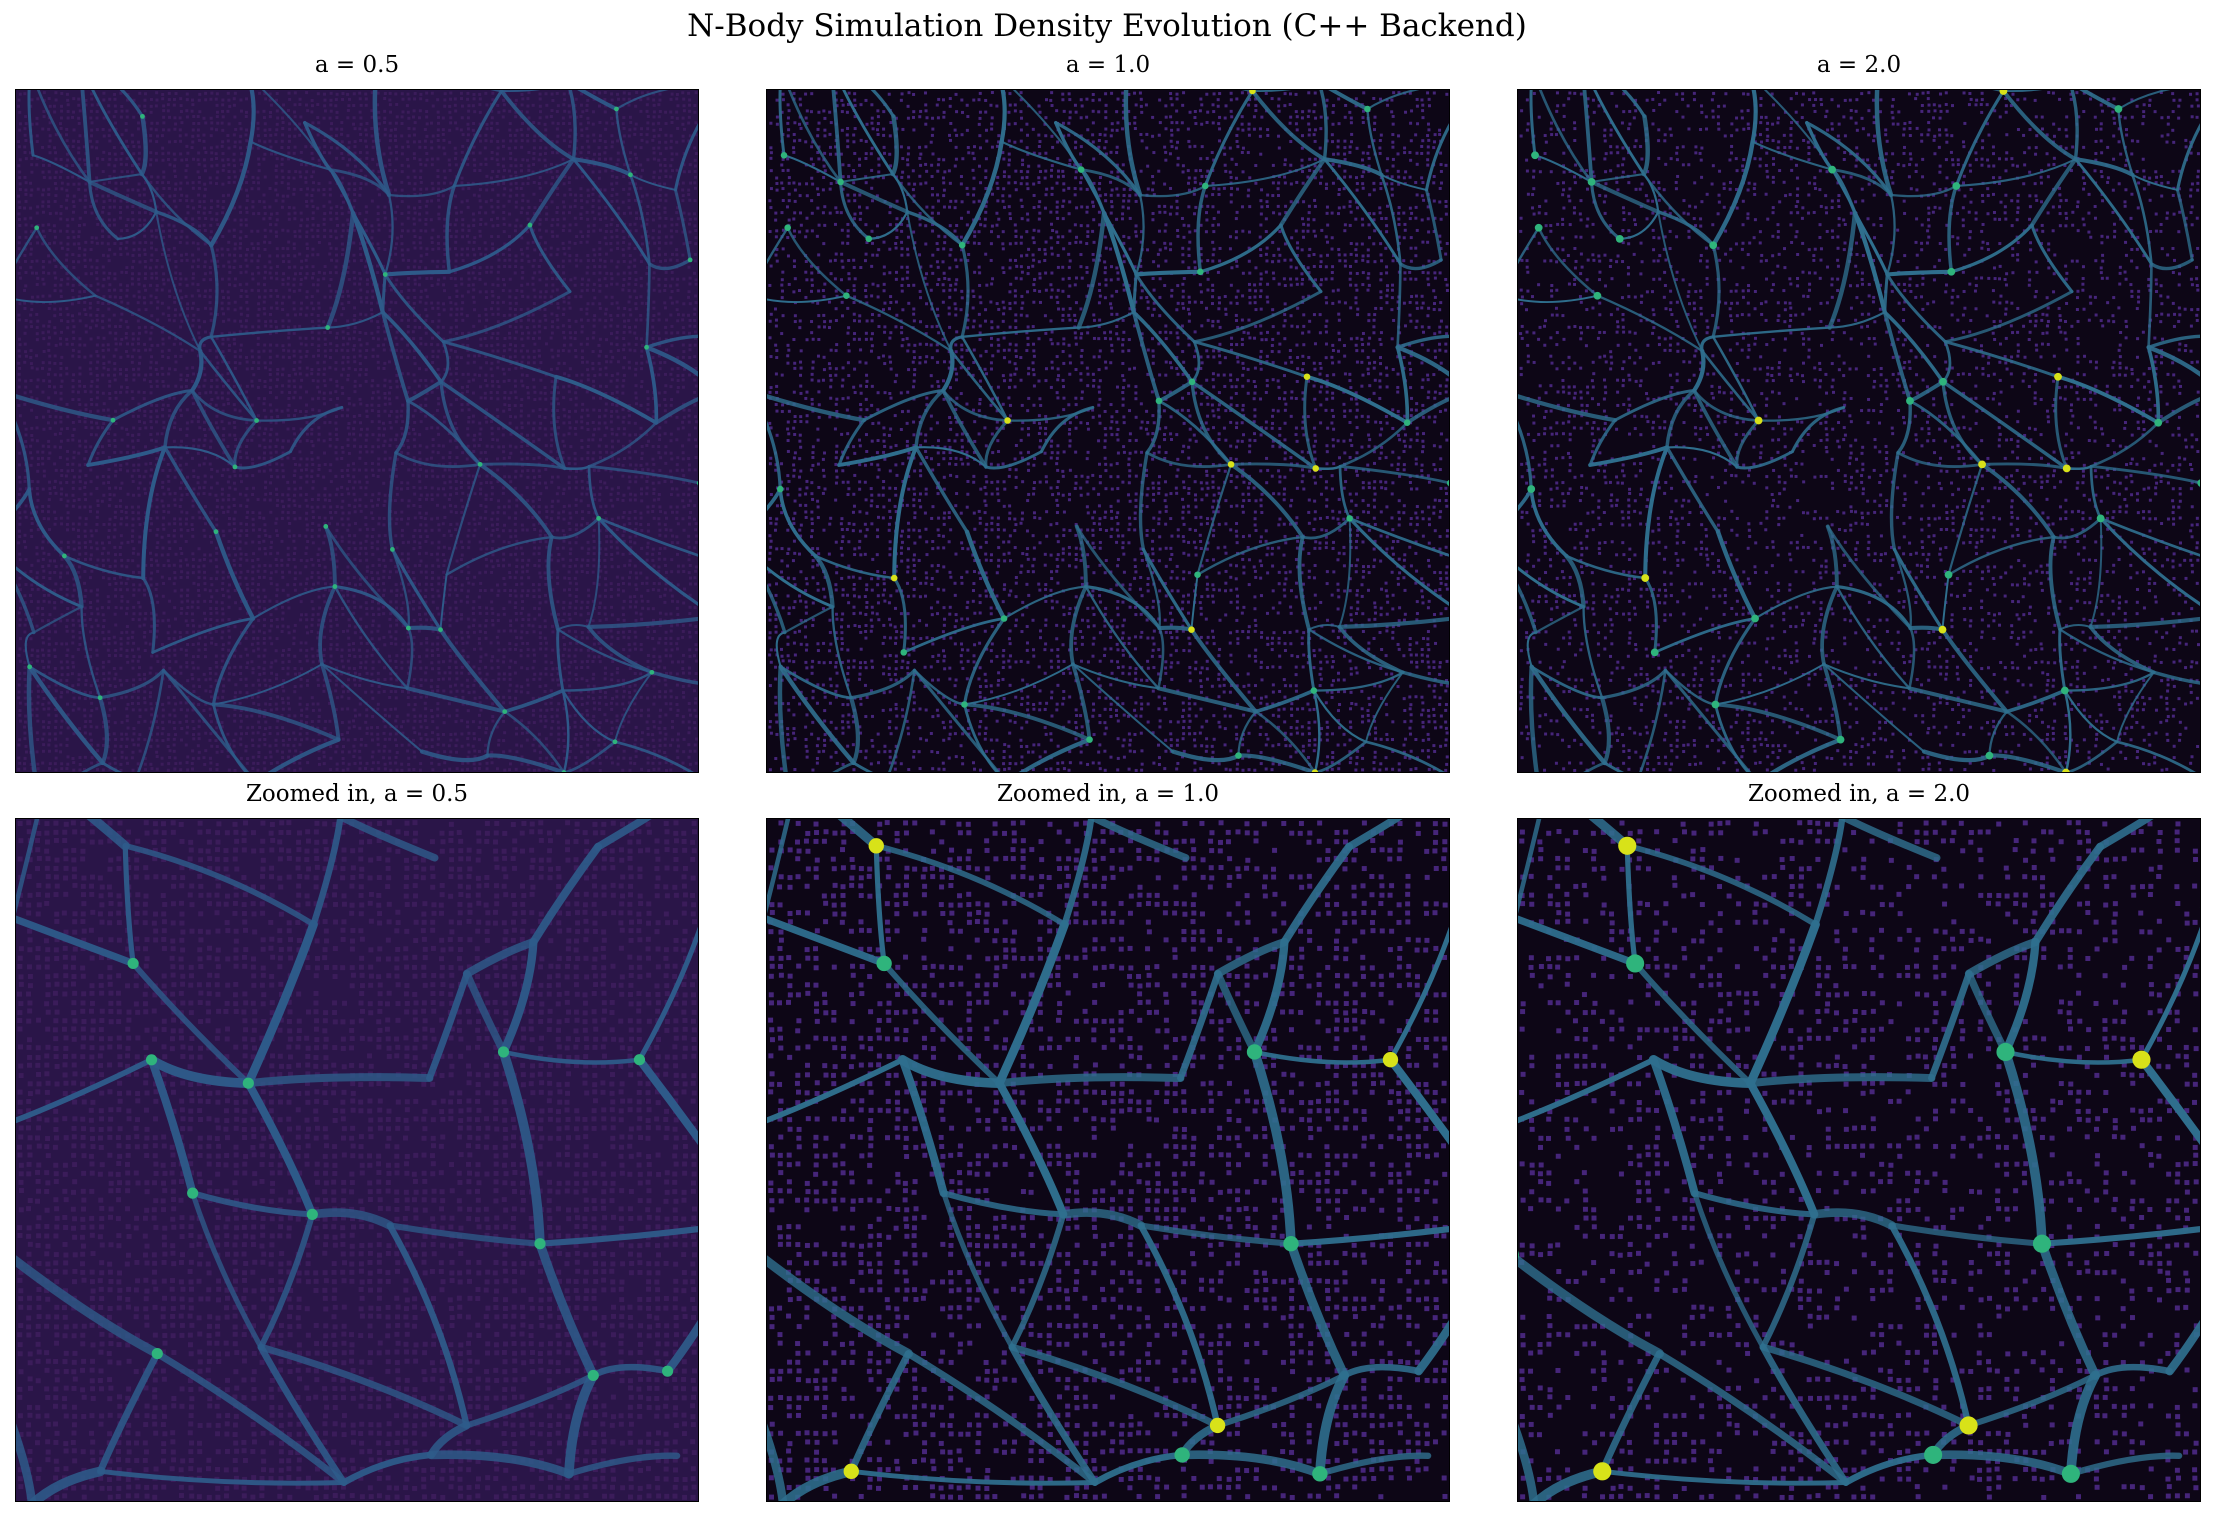 This screenshot has width=2214, height=1517. What do you see at coordinates (1108, 431) in the screenshot?
I see `density-map-a10` at bounding box center [1108, 431].